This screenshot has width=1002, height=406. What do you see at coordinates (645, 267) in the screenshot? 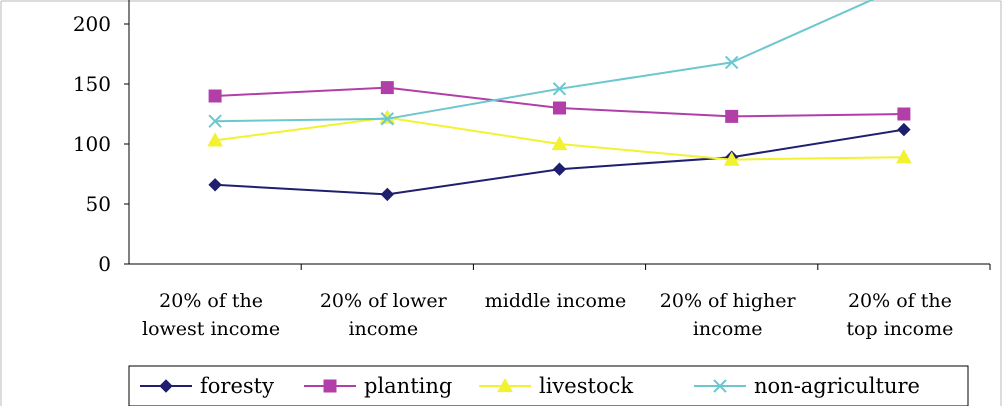
I see `x-axis-ticks` at bounding box center [645, 267].